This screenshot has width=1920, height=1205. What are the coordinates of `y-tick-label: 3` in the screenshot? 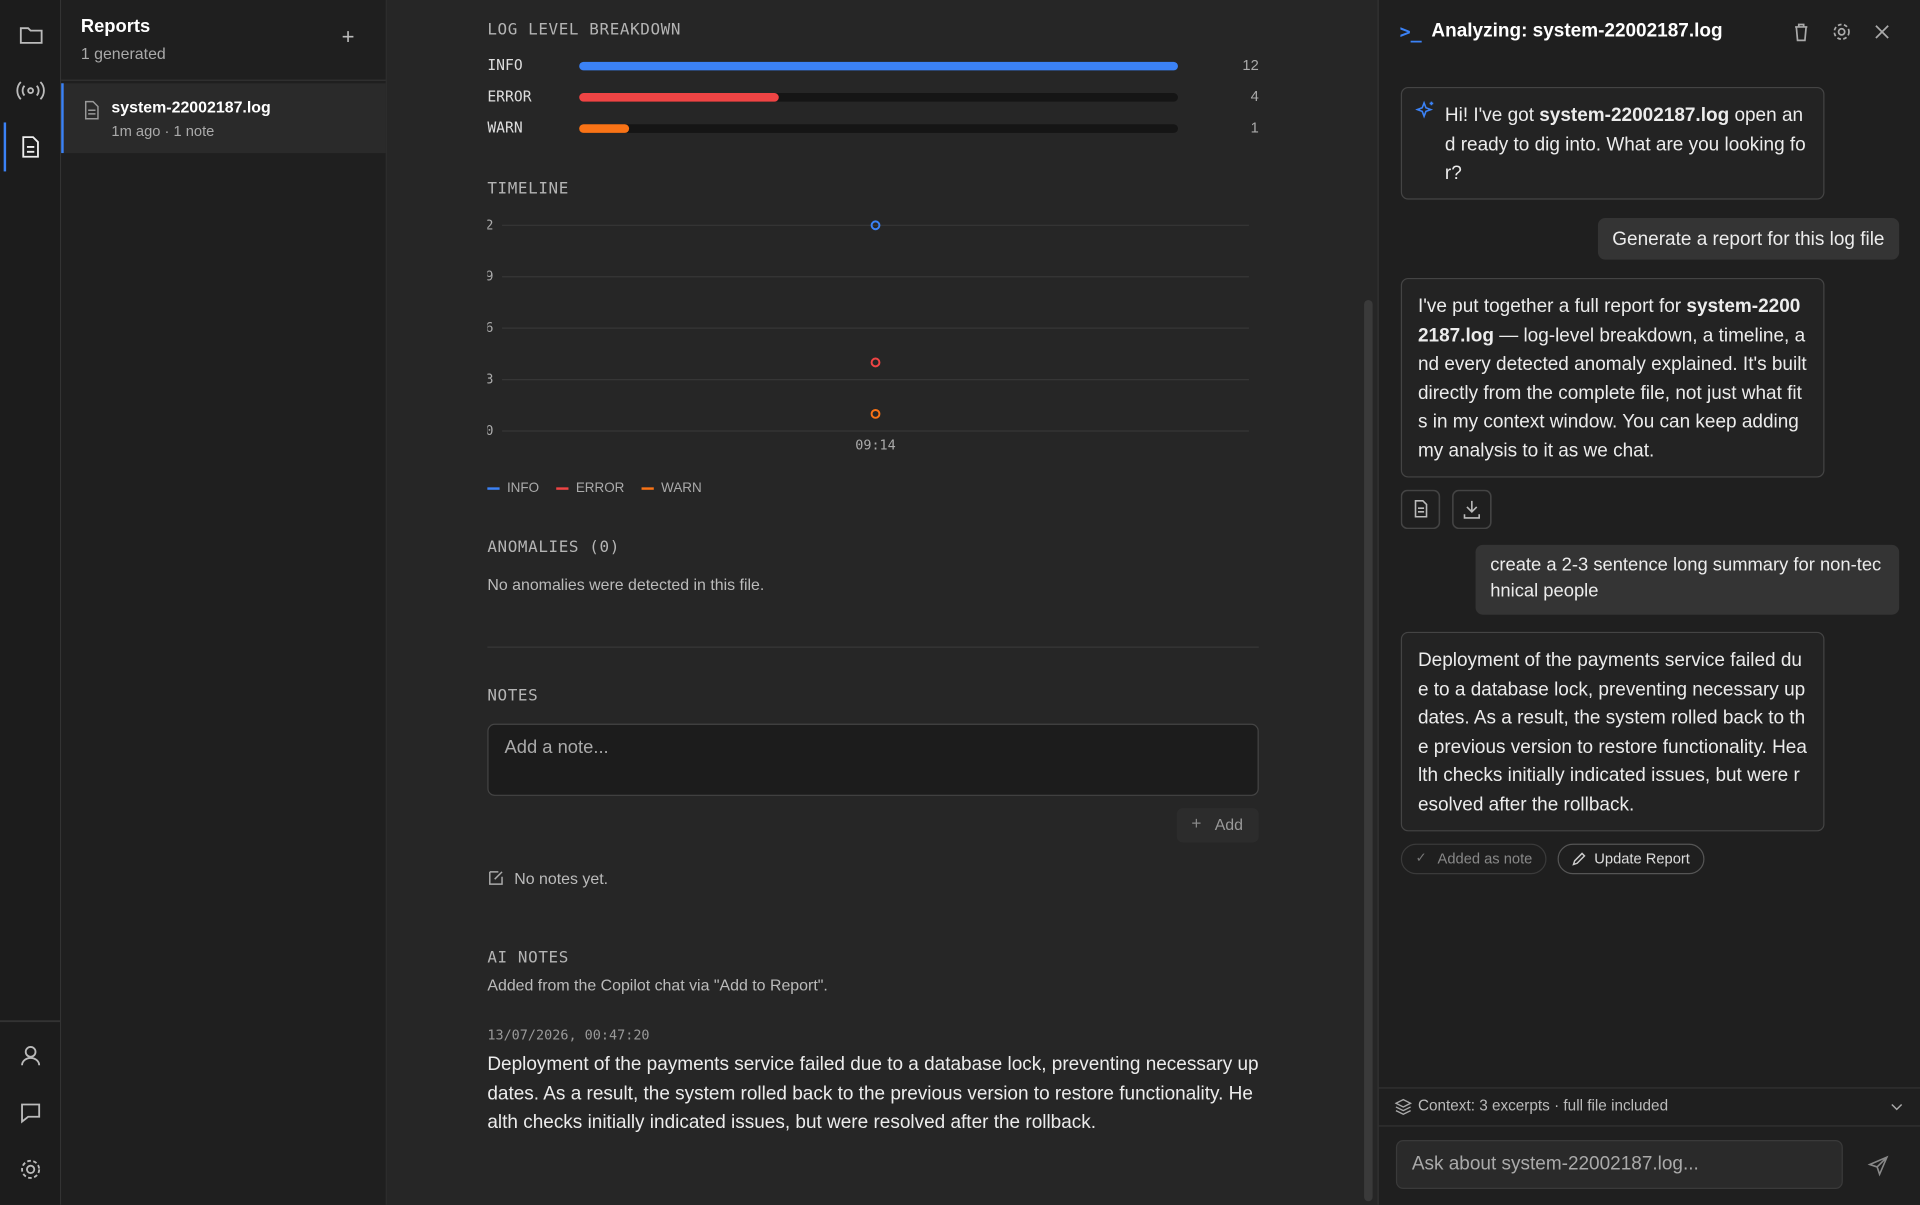 It's located at (489, 380).